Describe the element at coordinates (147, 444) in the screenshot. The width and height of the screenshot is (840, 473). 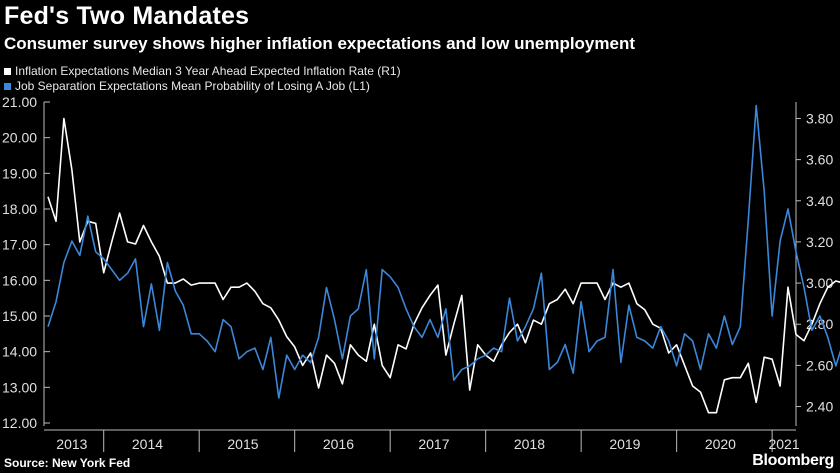
I see `x-tick-label: 2014` at that location.